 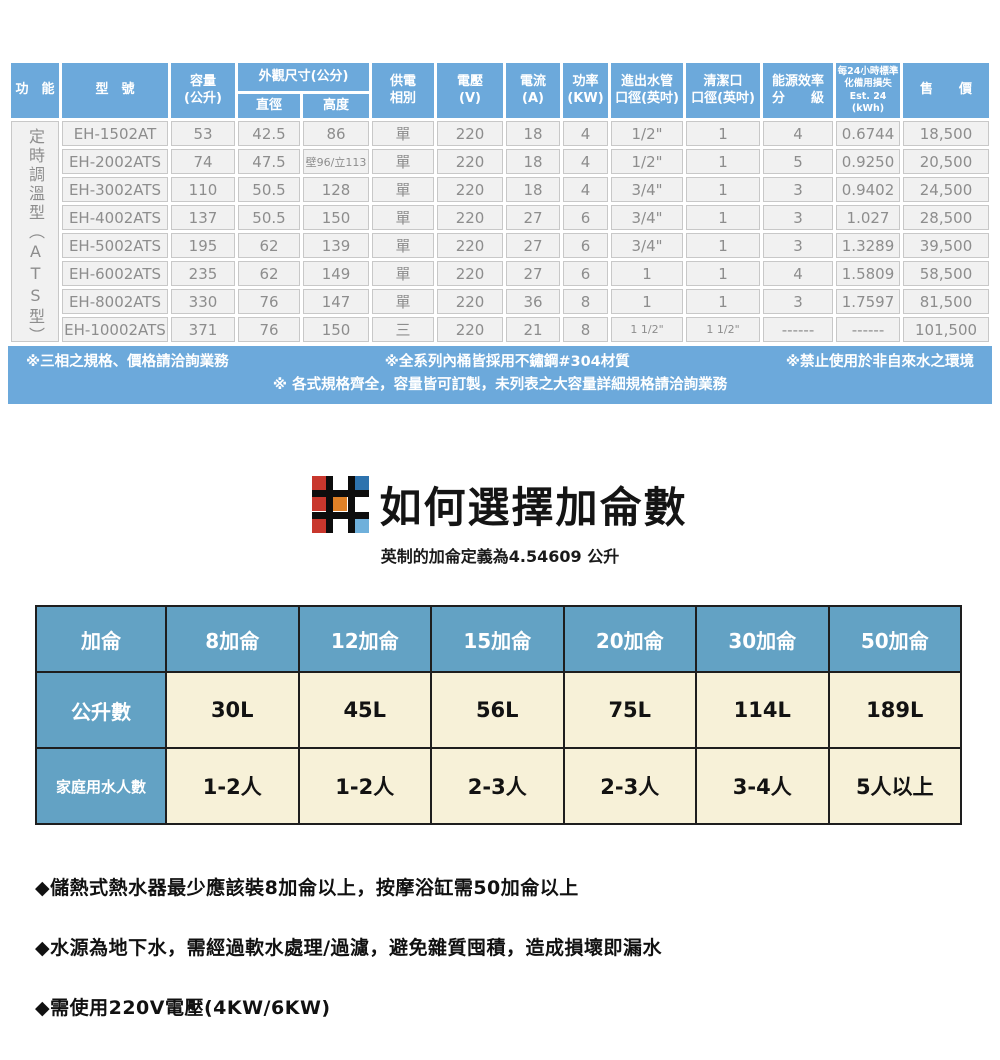 What do you see at coordinates (115, 217) in the screenshot?
I see `model-cell: EH-4002ATS` at bounding box center [115, 217].